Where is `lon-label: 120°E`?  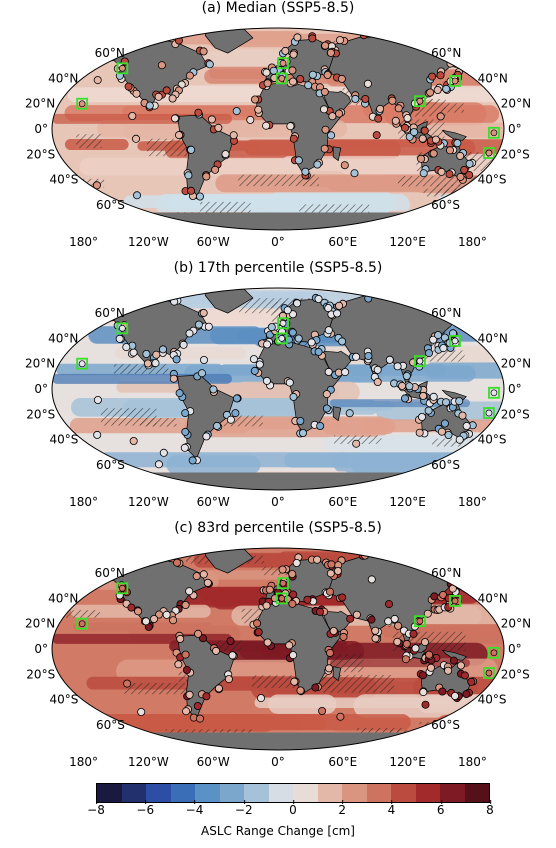 lon-label: 120°E is located at coordinates (407, 242).